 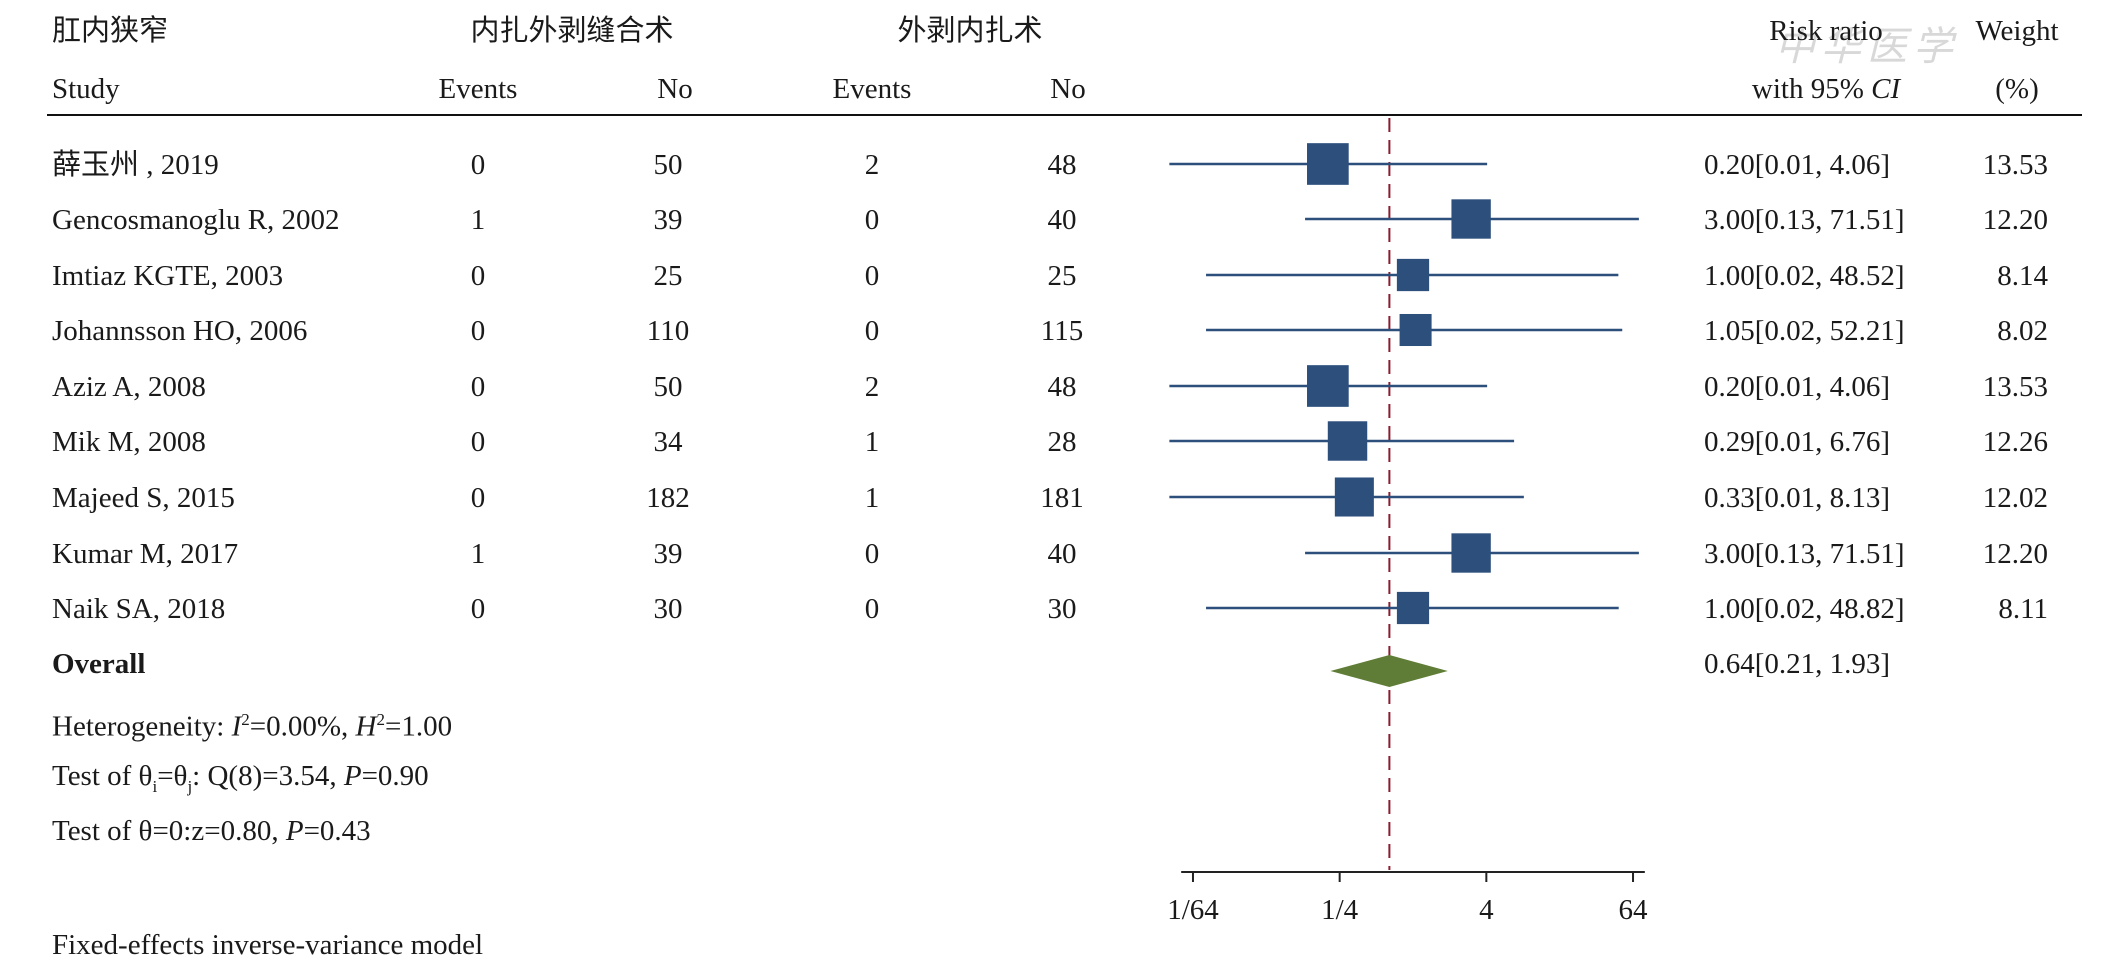 What do you see at coordinates (572, 31) in the screenshot?
I see `group1-header: 内扎外剥缝合术` at bounding box center [572, 31].